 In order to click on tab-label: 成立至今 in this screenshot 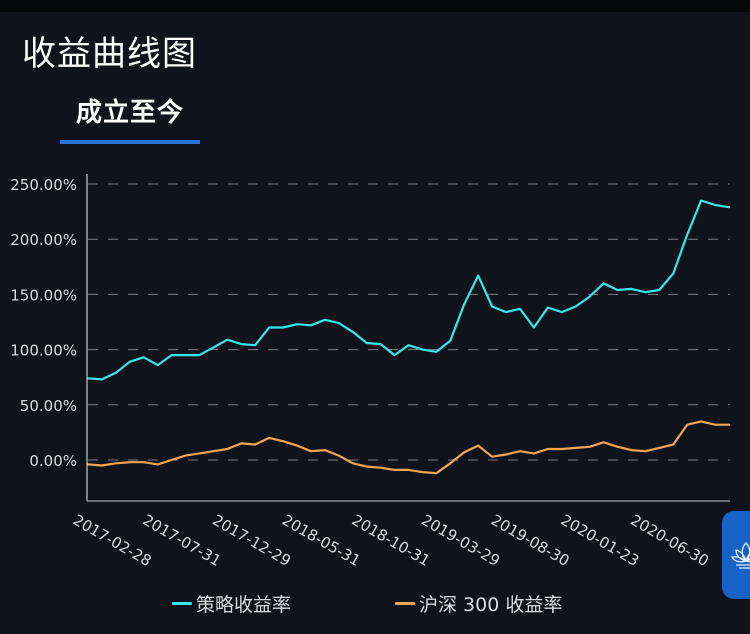, I will do `click(129, 113)`.